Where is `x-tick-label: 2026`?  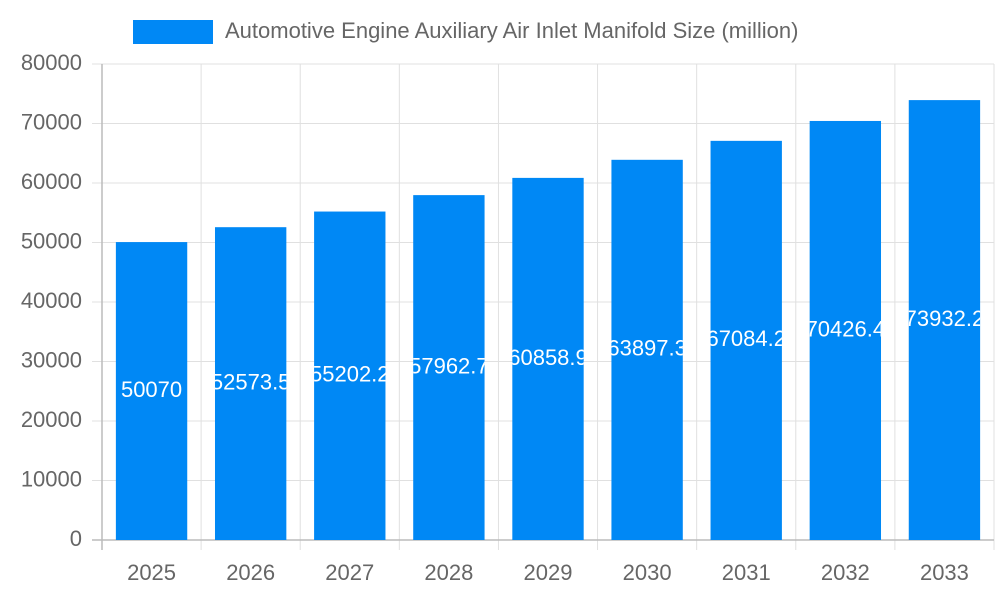 x-tick-label: 2026 is located at coordinates (250, 572).